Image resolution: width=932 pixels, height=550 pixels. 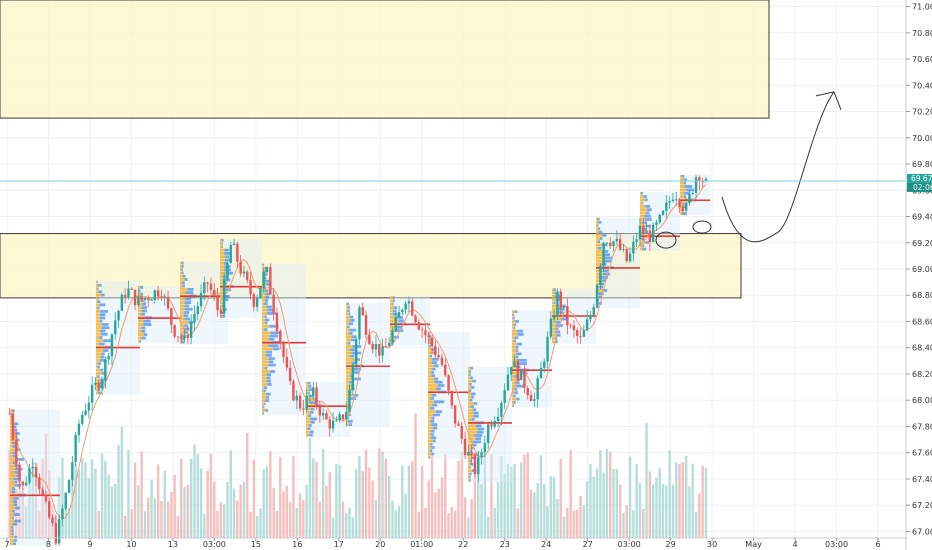 I want to click on x-tick-label: 10, so click(x=131, y=544).